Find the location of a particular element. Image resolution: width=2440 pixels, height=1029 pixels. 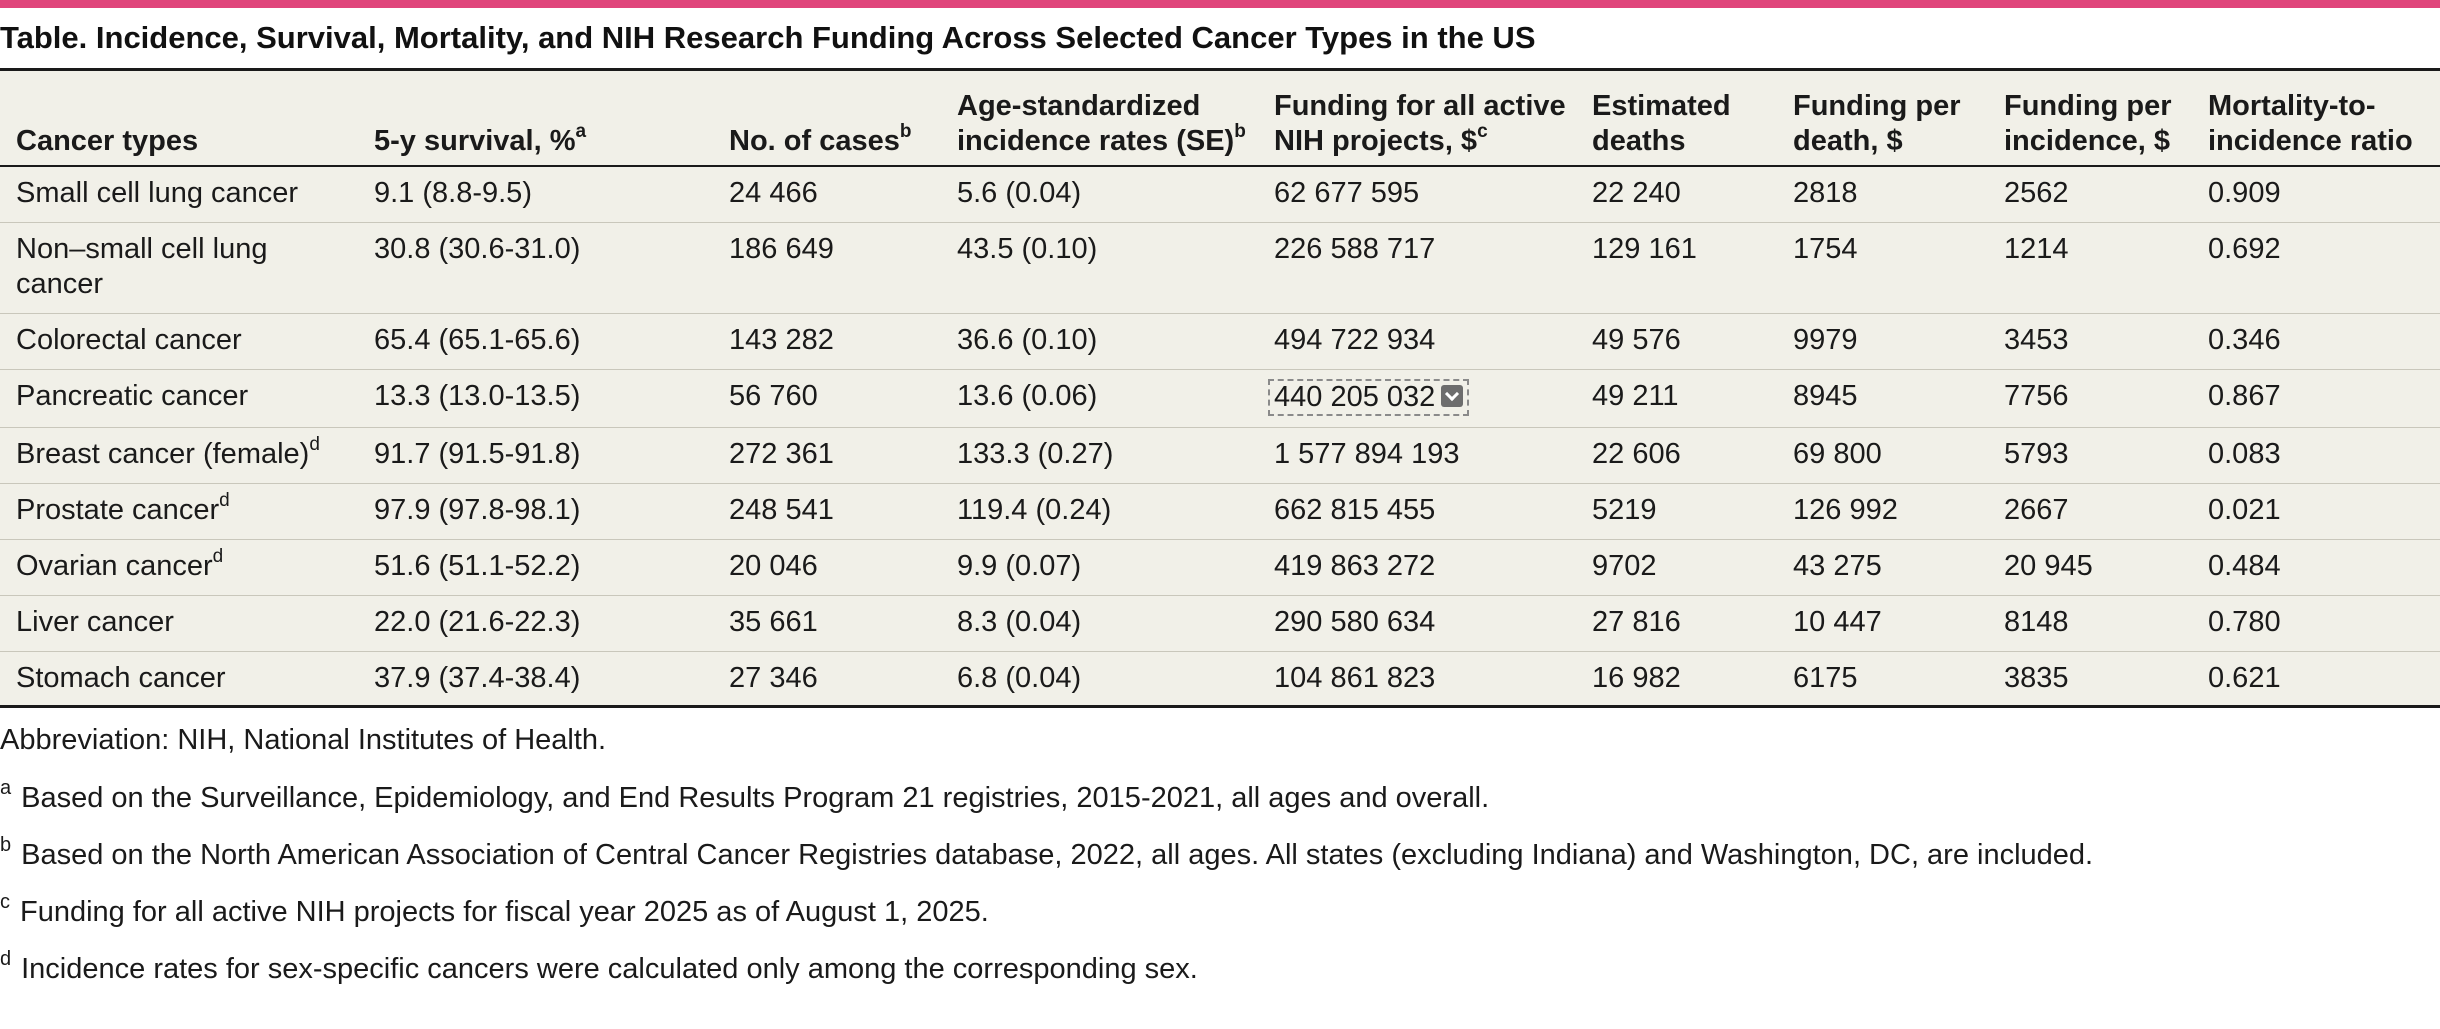

cell-survival: 22.0 (21.6-22.3) is located at coordinates (535, 623).